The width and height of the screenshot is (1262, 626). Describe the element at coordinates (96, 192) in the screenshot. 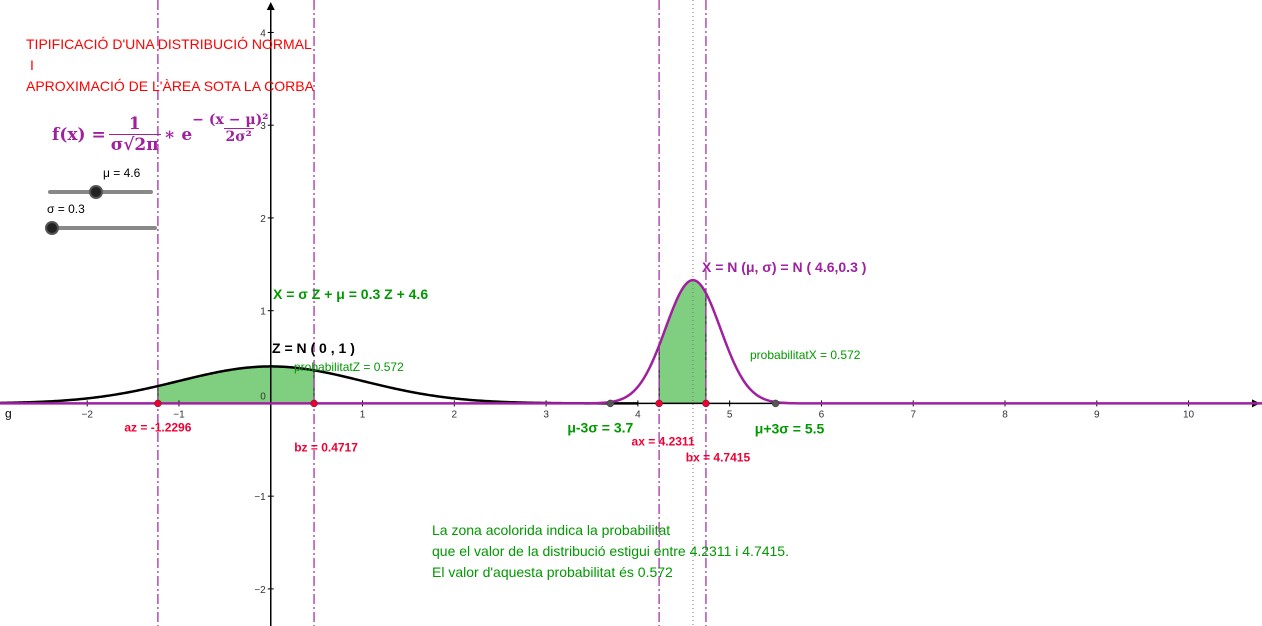

I see `mu-slider-knob` at that location.